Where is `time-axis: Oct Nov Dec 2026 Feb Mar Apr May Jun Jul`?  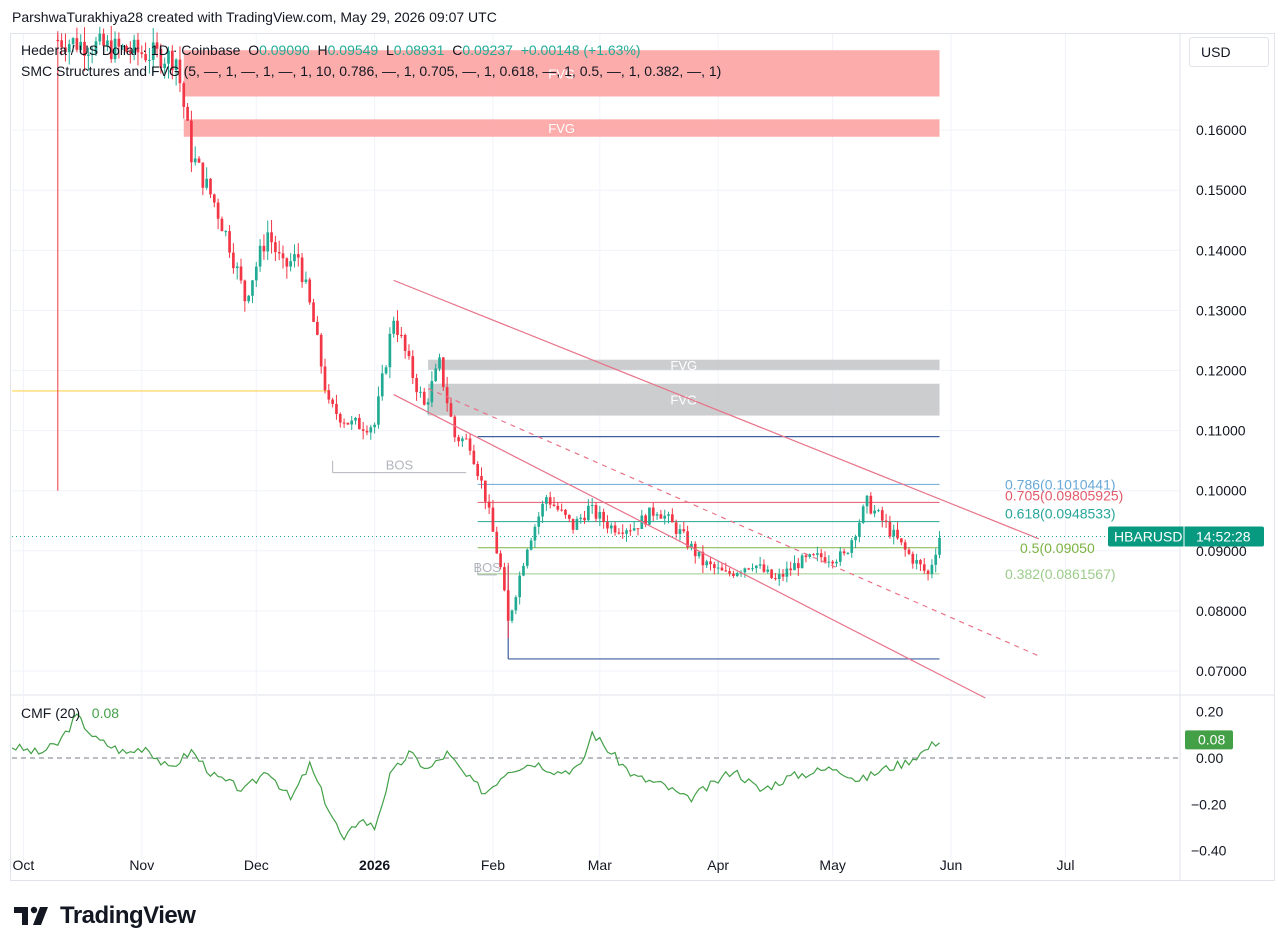
time-axis: Oct Nov Dec 2026 Feb Mar Apr May Jun Jul is located at coordinates (544, 865).